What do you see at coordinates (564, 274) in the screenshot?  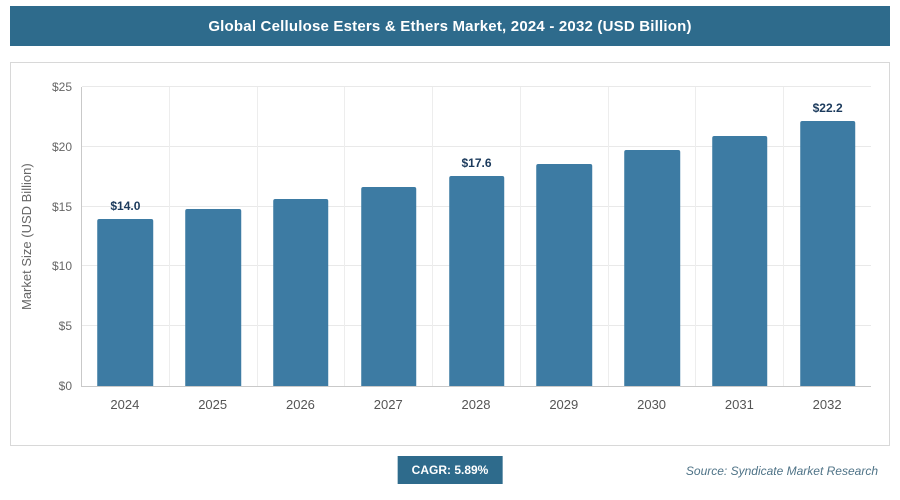 I see `bar-2029` at bounding box center [564, 274].